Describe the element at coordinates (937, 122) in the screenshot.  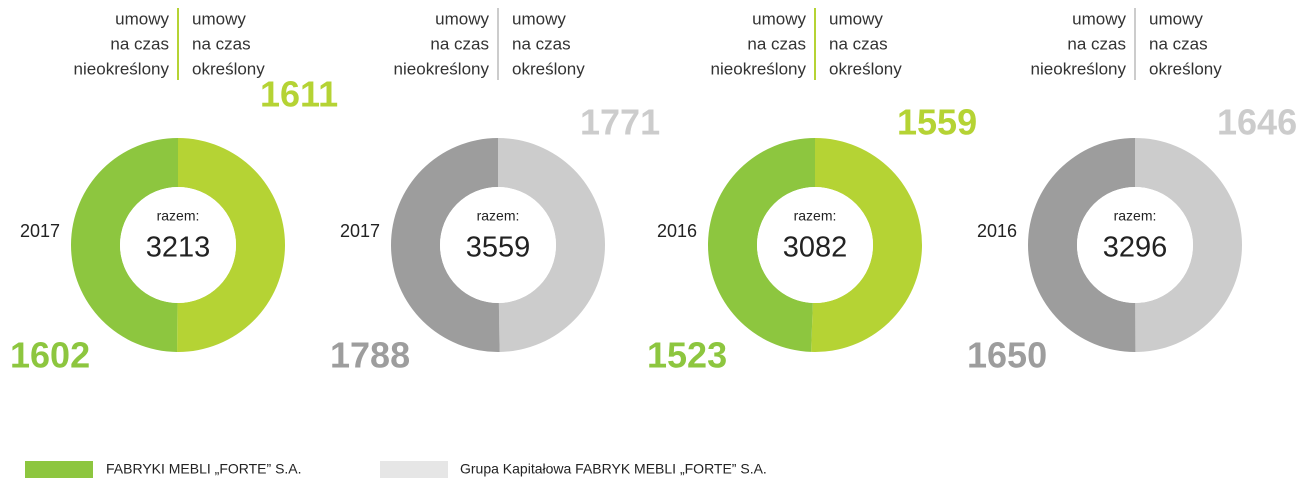
I see `value-label: 1559` at that location.